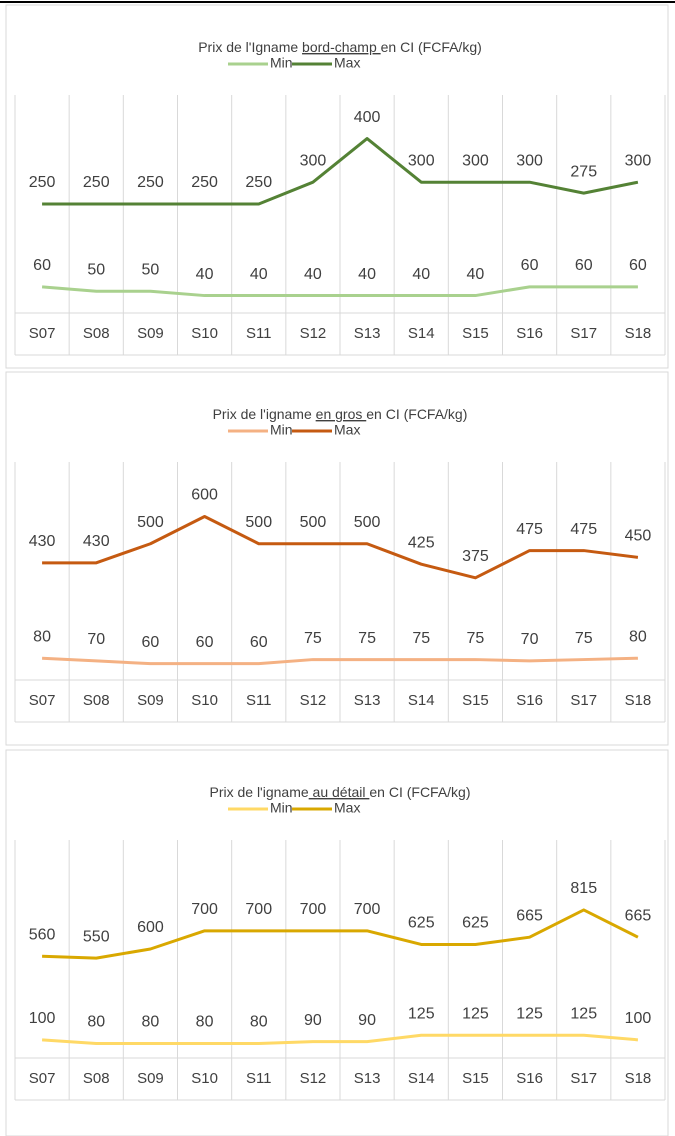 Image resolution: width=675 pixels, height=1136 pixels. What do you see at coordinates (96, 1078) in the screenshot?
I see `x-tick-label: S08` at bounding box center [96, 1078].